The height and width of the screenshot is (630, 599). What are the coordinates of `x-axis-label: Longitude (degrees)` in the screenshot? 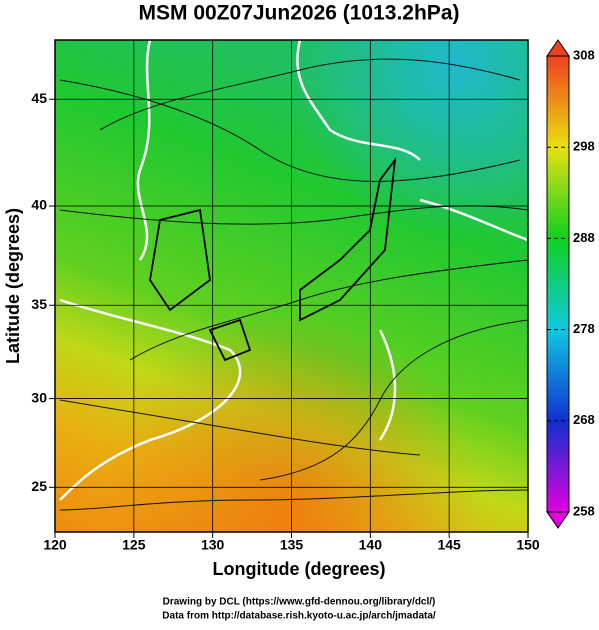 It's located at (298, 569).